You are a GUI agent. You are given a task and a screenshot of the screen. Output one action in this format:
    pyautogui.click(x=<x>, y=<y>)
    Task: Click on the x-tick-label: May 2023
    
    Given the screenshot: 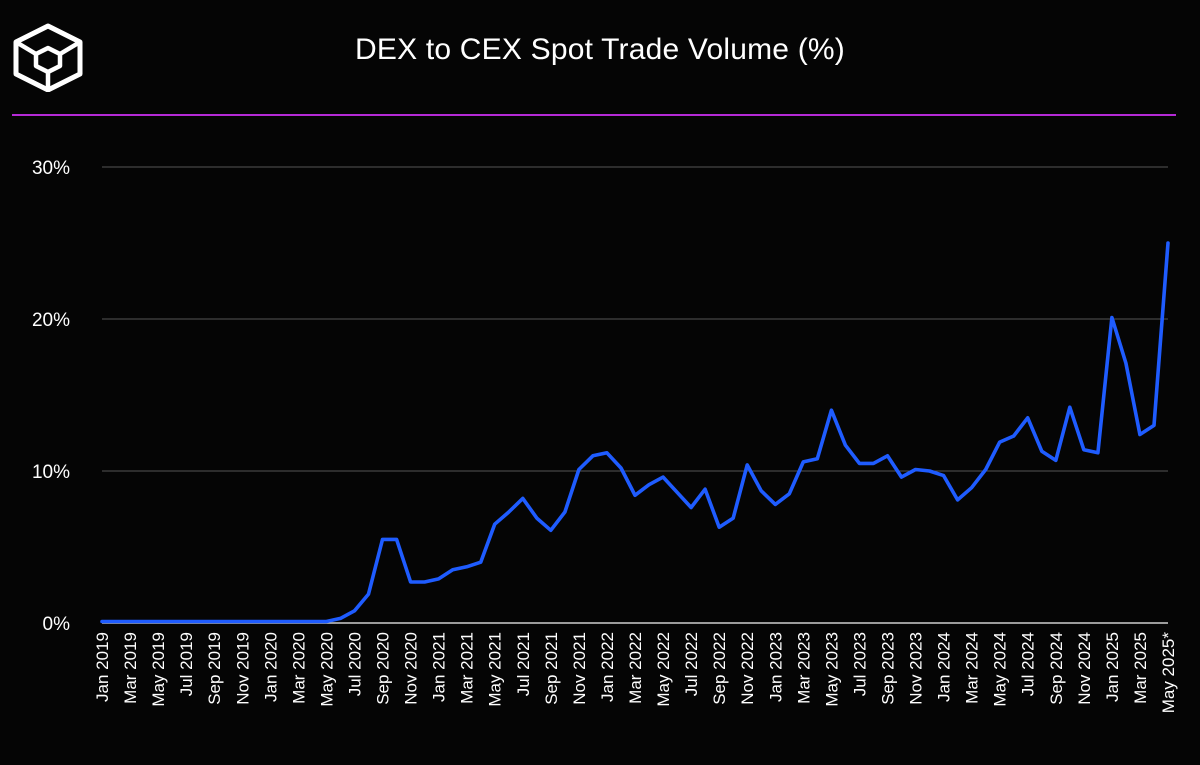 What is the action you would take?
    pyautogui.click(x=831, y=669)
    